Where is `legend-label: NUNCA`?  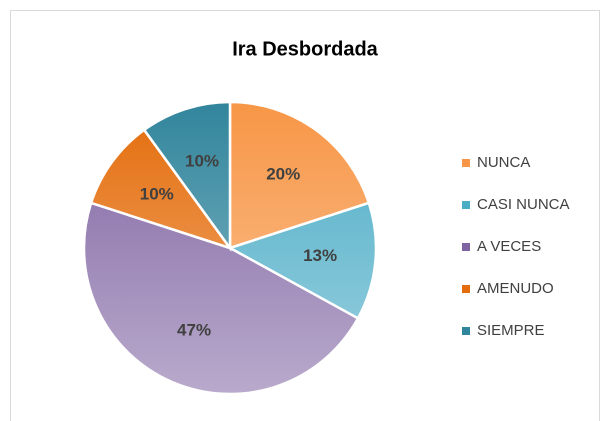
legend-label: NUNCA is located at coordinates (503, 162).